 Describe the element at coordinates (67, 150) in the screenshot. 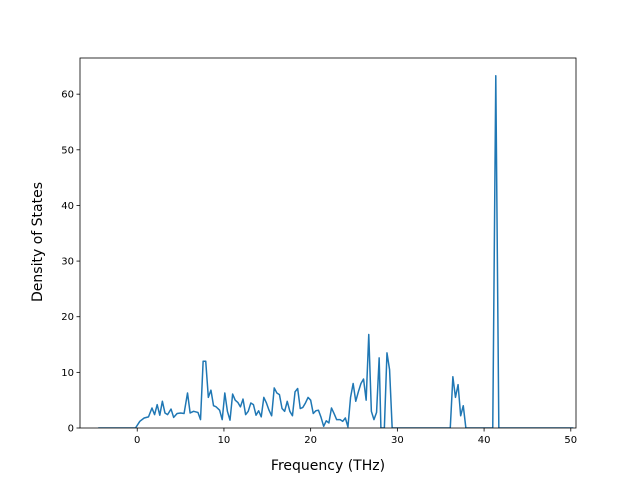

I see `y-tick-label: 50` at that location.